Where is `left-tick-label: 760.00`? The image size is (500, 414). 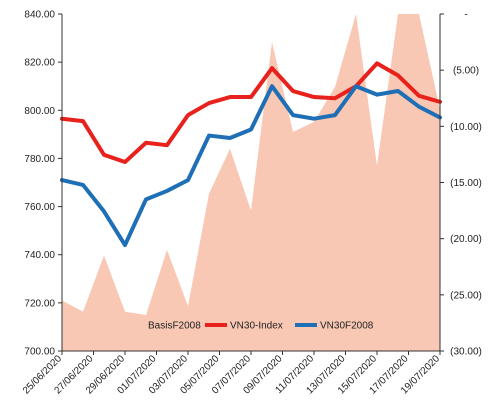
left-tick-label: 760.00 is located at coordinates (39, 207).